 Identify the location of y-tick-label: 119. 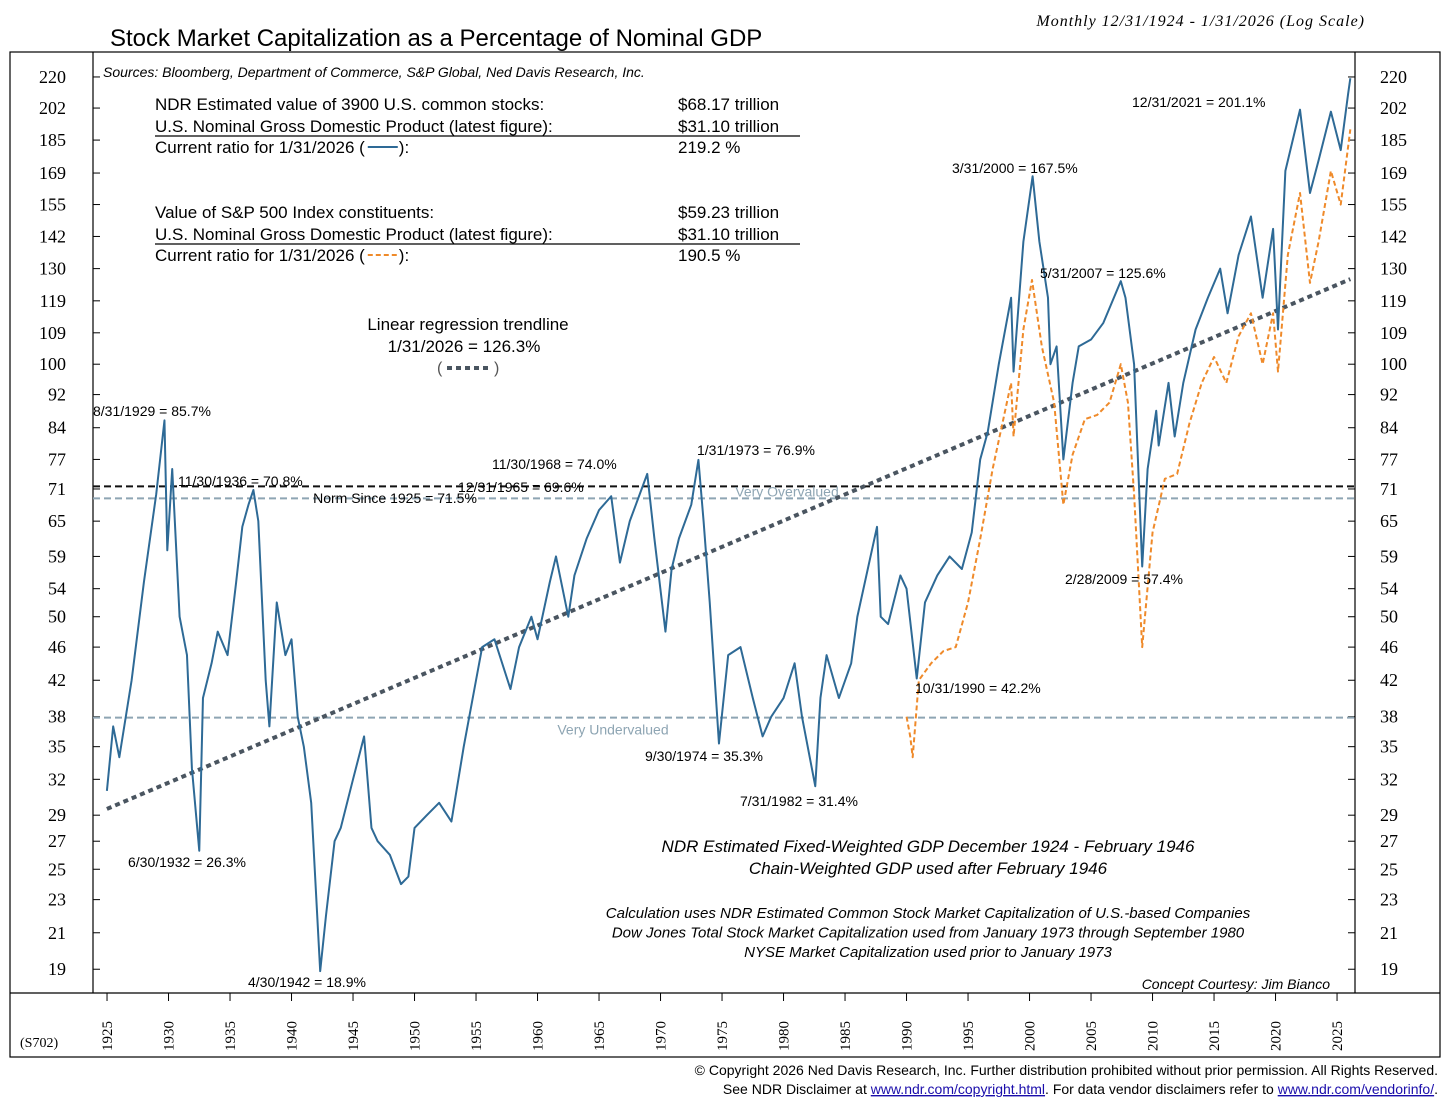
(1393, 301).